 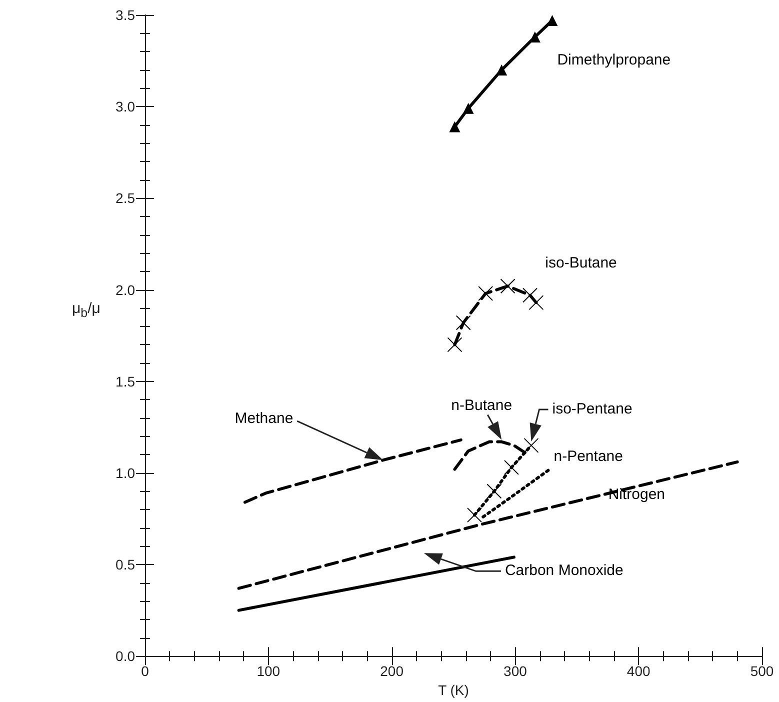 What do you see at coordinates (516, 671) in the screenshot?
I see `x-tick-label: 300` at bounding box center [516, 671].